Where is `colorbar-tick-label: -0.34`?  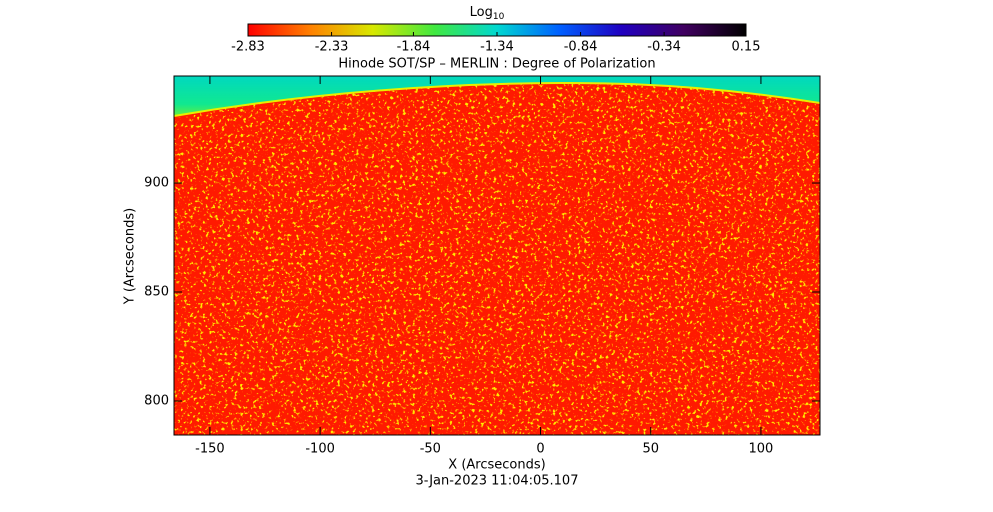 colorbar-tick-label: -0.34 is located at coordinates (664, 47).